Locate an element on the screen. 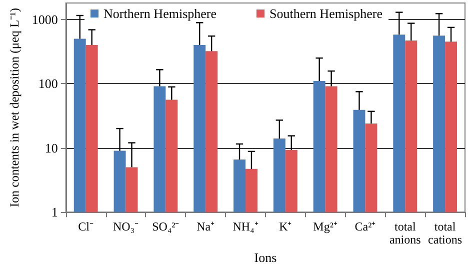 The image size is (473, 269). y-axis-title: Ion contents in wet deposition (μeq L⁻¹) is located at coordinates (15, 108).